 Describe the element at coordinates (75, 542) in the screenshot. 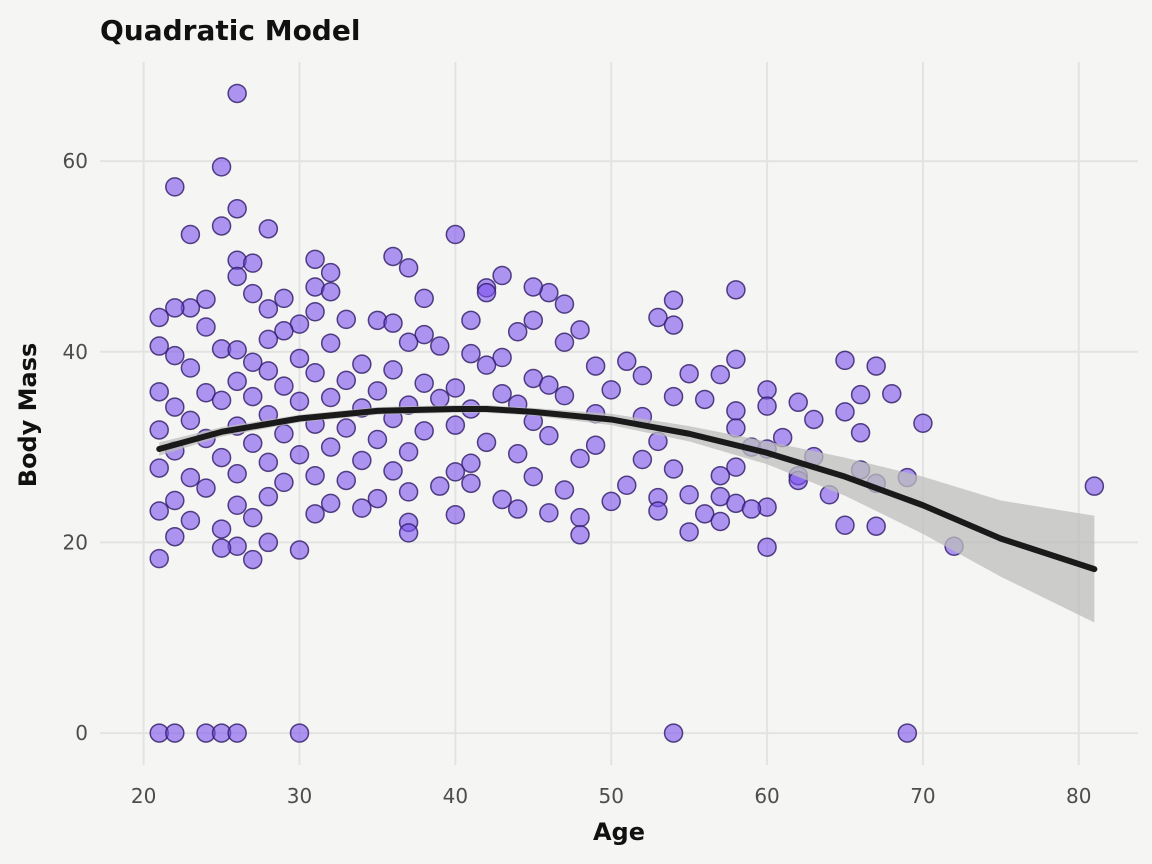

I see `y-tick-label: 20` at that location.